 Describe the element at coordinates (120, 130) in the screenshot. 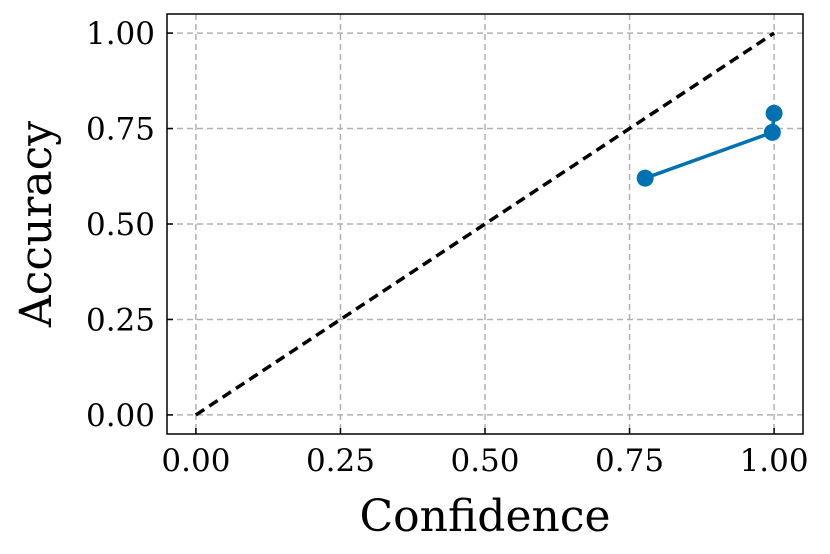

I see `y-tick-label: 0.75` at that location.